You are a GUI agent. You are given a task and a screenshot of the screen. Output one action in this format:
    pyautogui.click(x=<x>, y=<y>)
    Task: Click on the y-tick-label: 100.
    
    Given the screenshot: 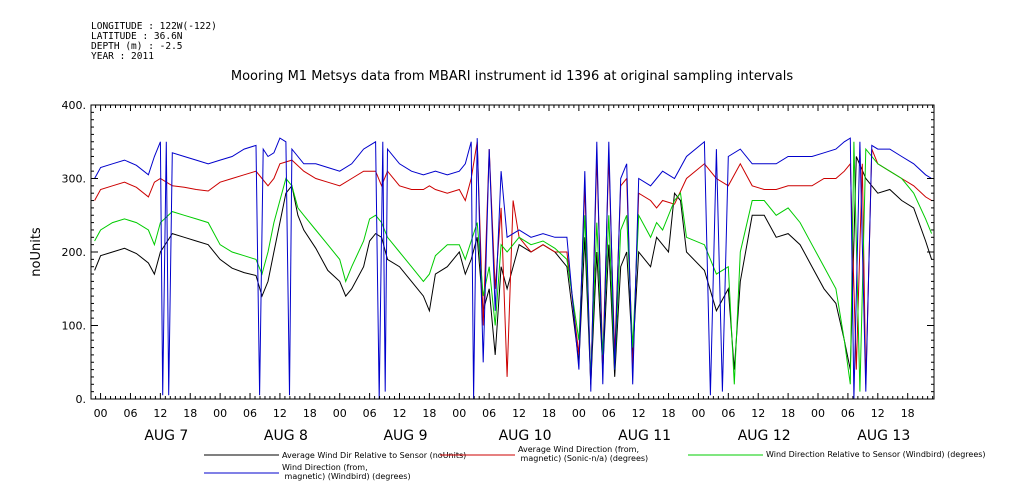 What is the action you would take?
    pyautogui.click(x=74, y=326)
    